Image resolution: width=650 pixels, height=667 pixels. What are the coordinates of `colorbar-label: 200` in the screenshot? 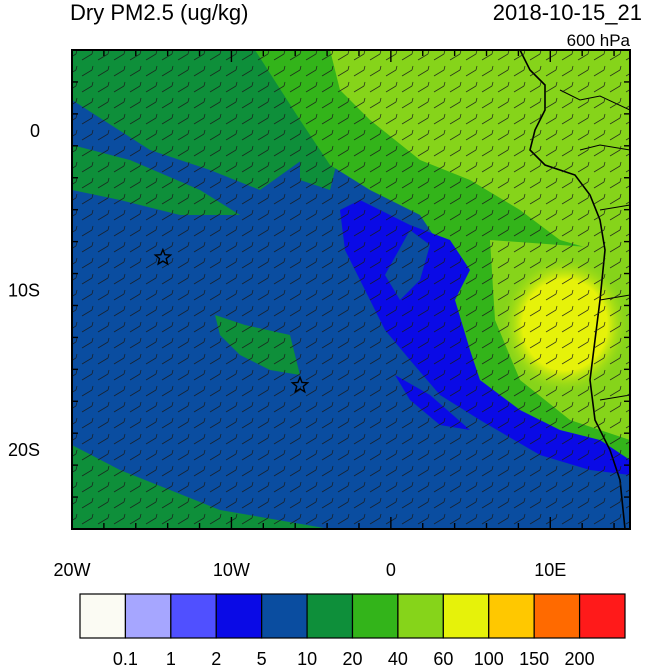 It's located at (580, 658).